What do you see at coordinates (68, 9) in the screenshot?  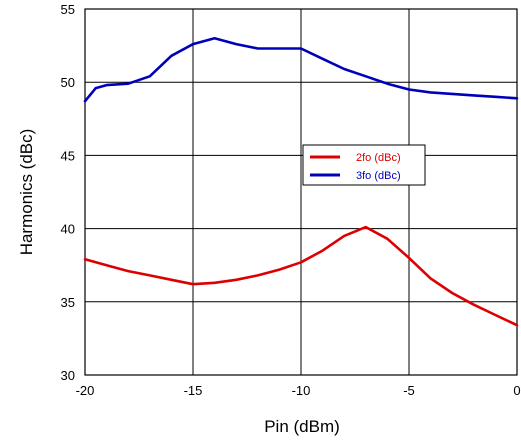 I see `y-tick-label: 55` at bounding box center [68, 9].